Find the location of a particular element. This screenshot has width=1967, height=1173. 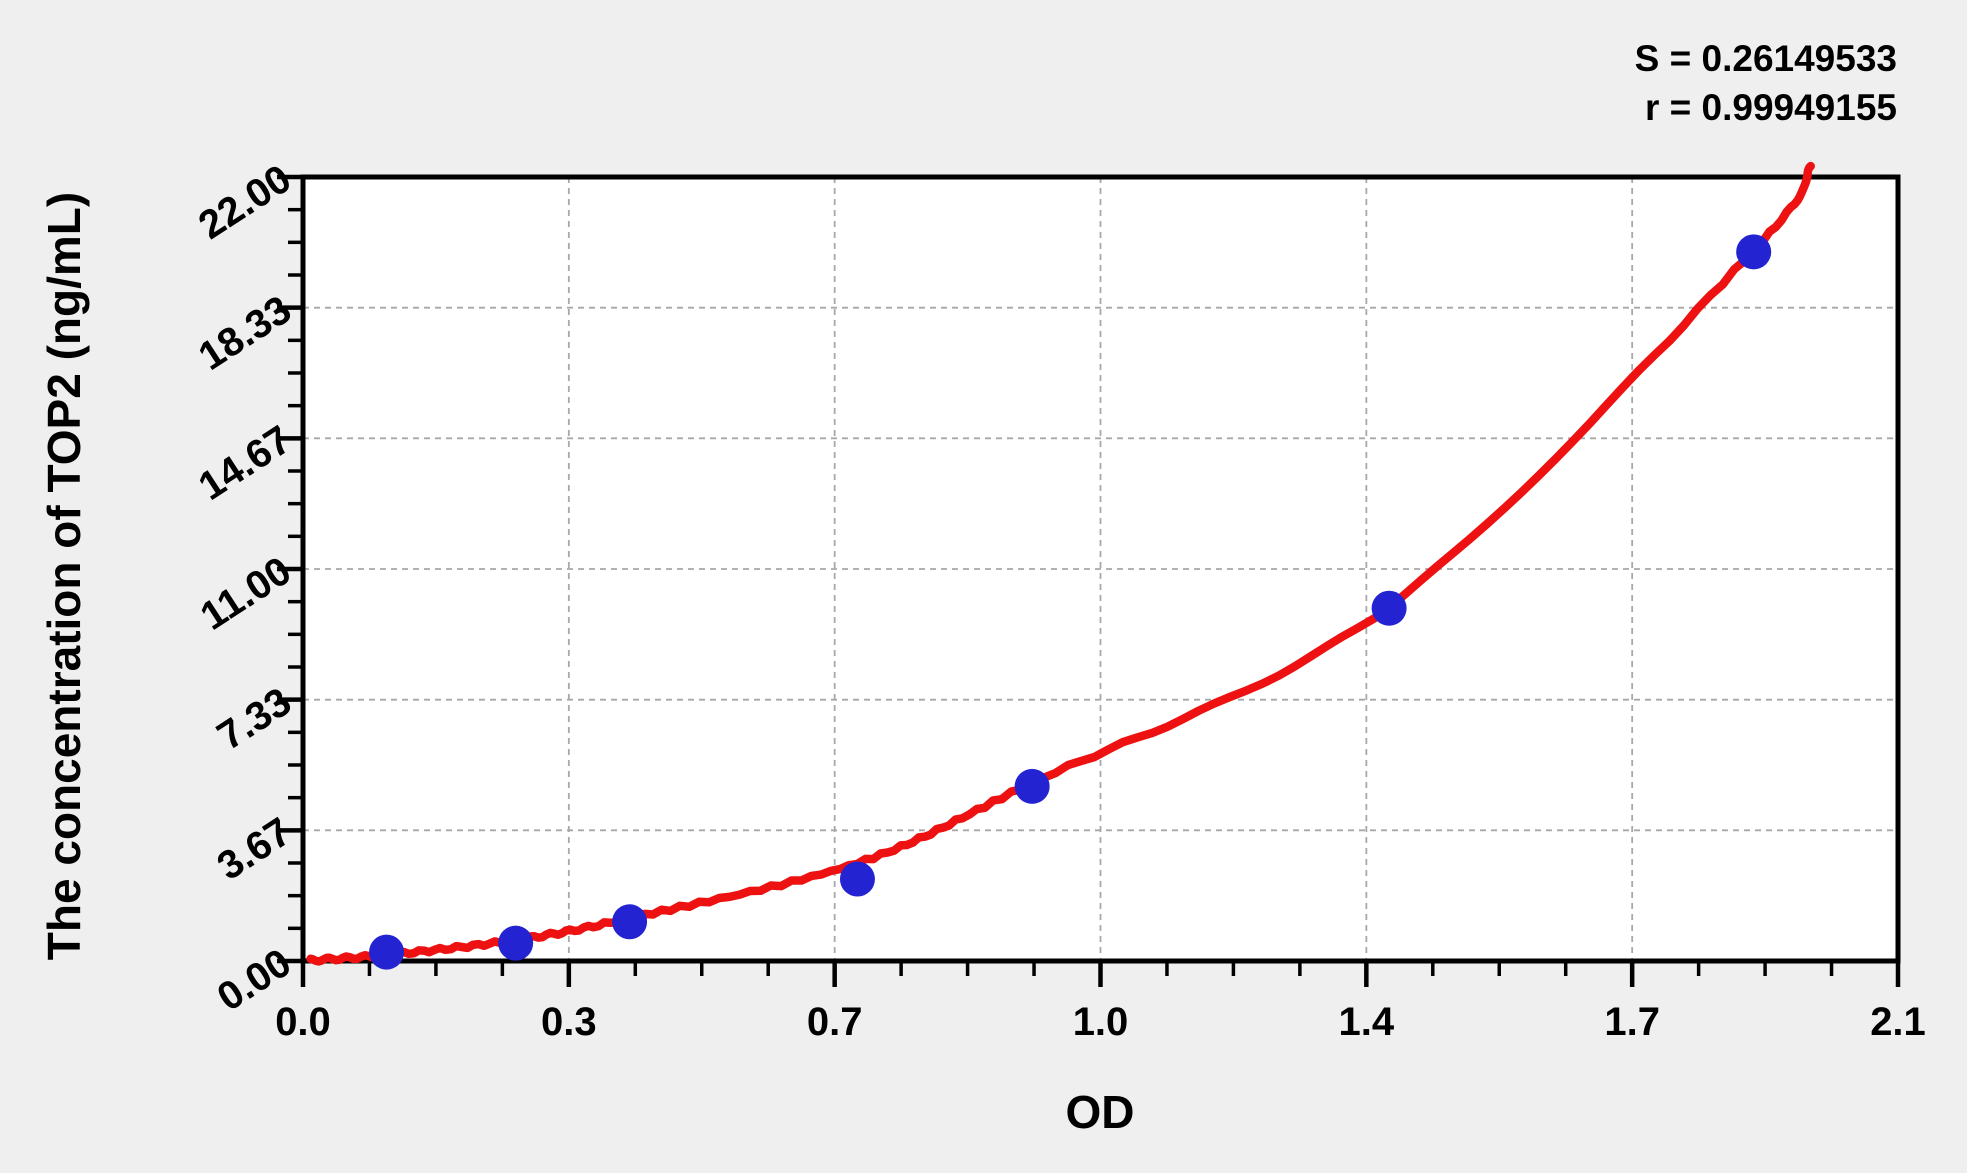

x-tick-label: 1.0 is located at coordinates (1100, 1022).